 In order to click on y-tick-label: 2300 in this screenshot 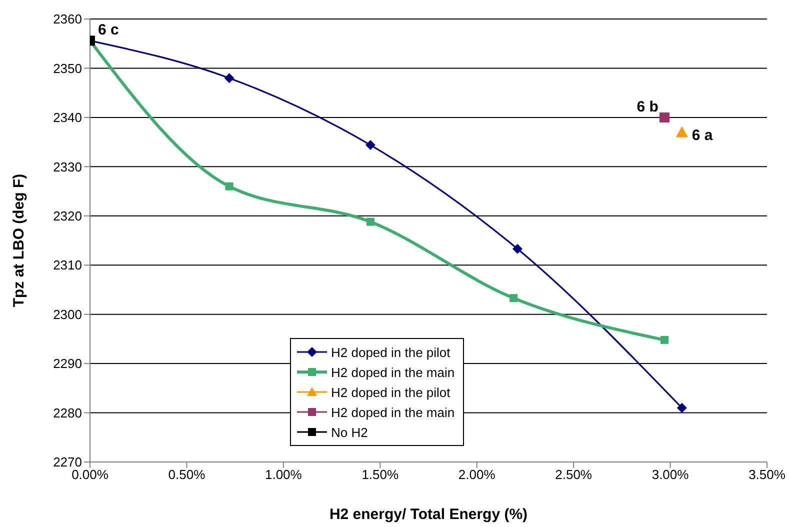, I will do `click(67, 314)`.